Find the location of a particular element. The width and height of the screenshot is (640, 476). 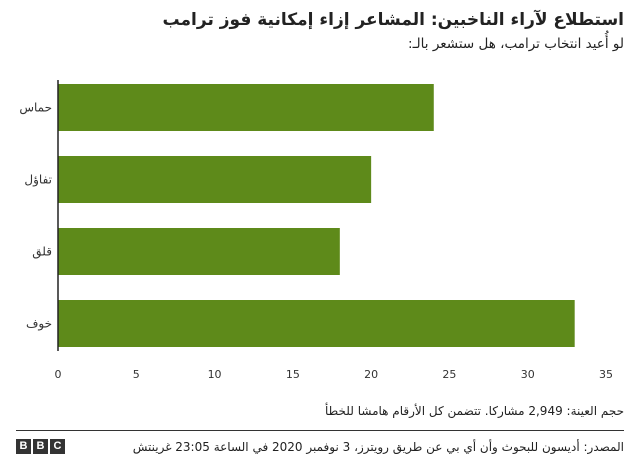

x-tick-label: 30 is located at coordinates (528, 374).